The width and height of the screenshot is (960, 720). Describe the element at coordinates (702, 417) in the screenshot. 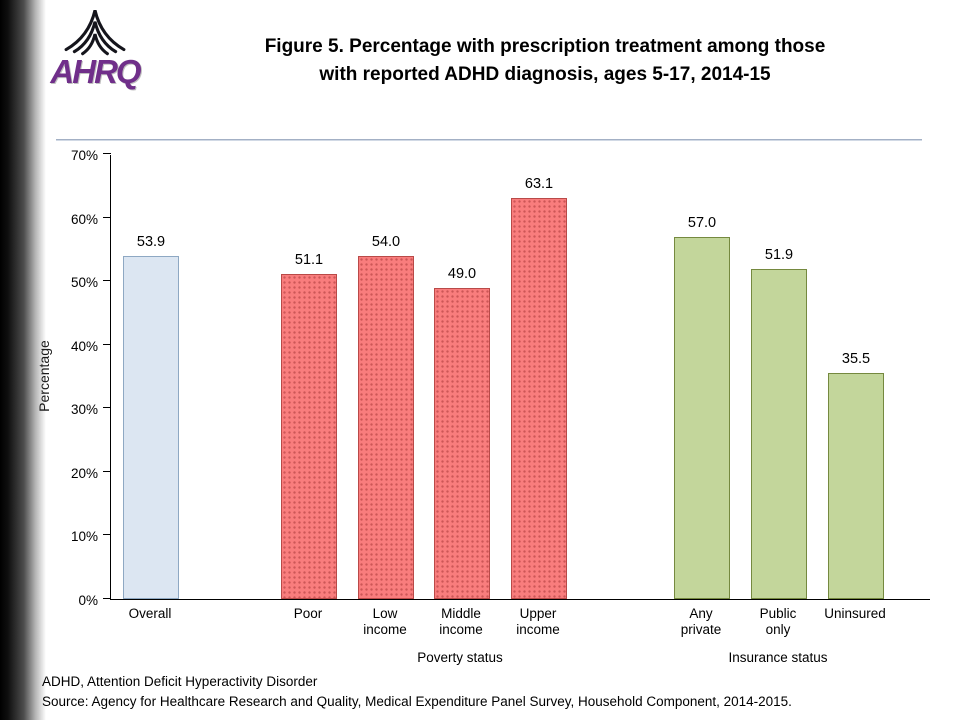

I see `bar-any-private` at that location.